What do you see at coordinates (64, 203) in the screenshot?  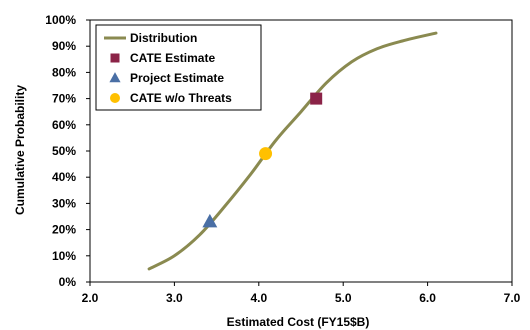 I see `y-tick-label: 30%` at bounding box center [64, 203].